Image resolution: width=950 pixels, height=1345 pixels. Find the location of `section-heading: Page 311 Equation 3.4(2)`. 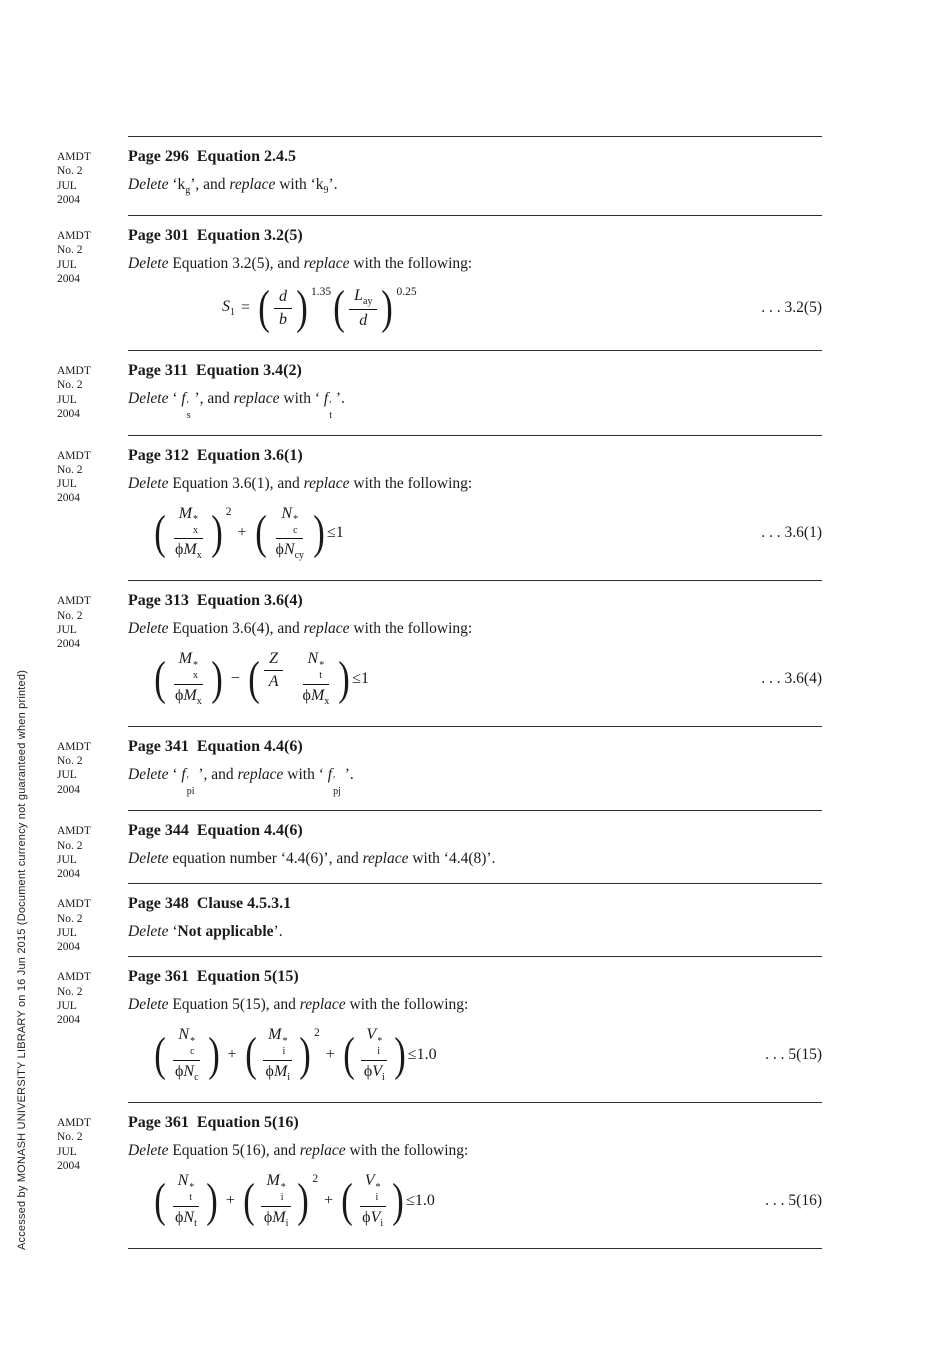

section-heading: Page 311 Equation 3.4(2) is located at coordinates (215, 371).